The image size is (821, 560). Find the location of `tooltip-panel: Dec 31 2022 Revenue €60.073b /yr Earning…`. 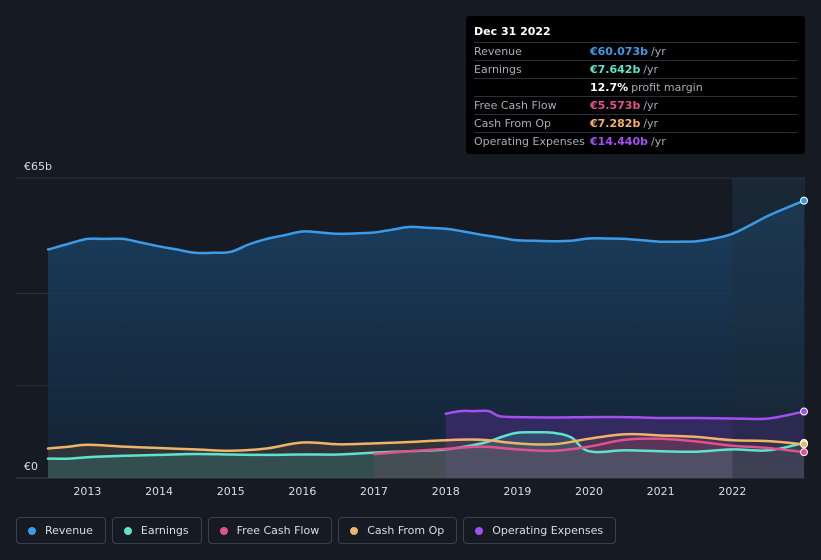

tooltip-panel: Dec 31 2022 Revenue €60.073b /yr Earning… is located at coordinates (635, 85).